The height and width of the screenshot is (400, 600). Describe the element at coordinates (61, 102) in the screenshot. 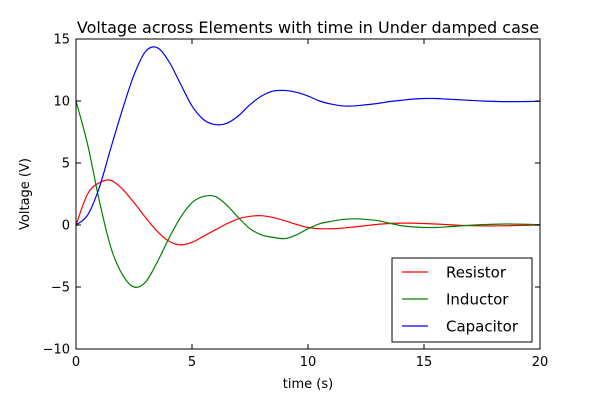

I see `y-tick-label: 10` at that location.